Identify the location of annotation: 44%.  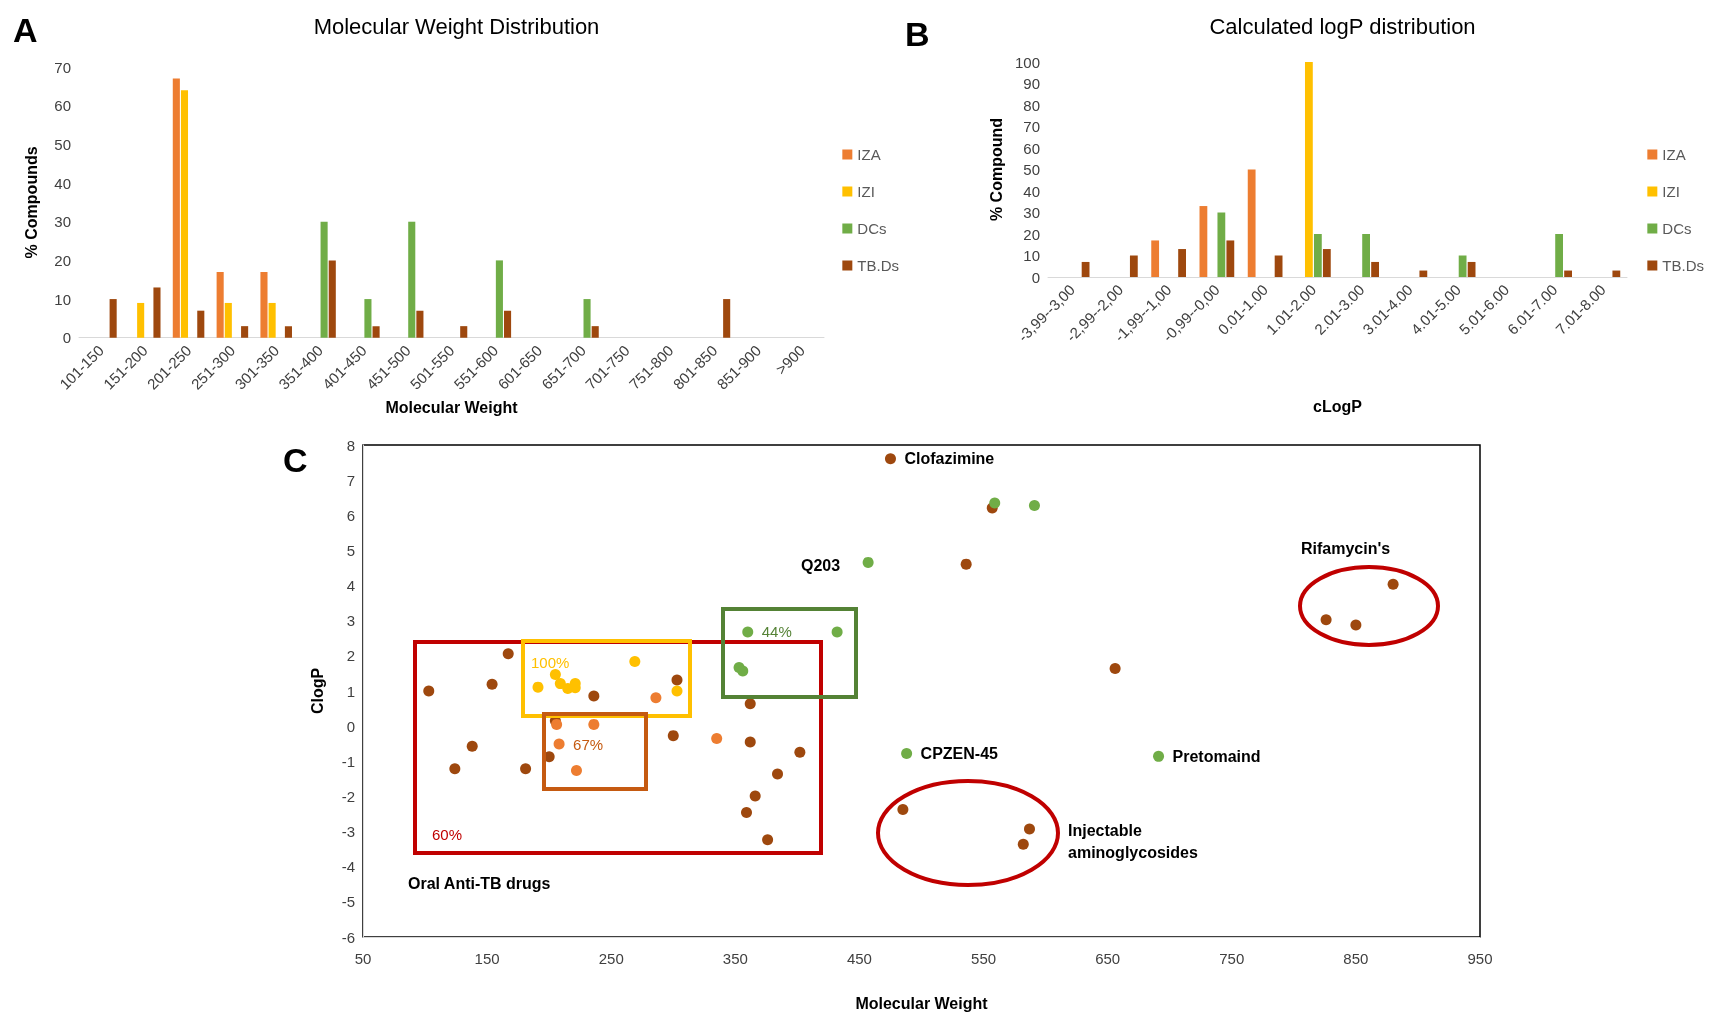
(776, 632).